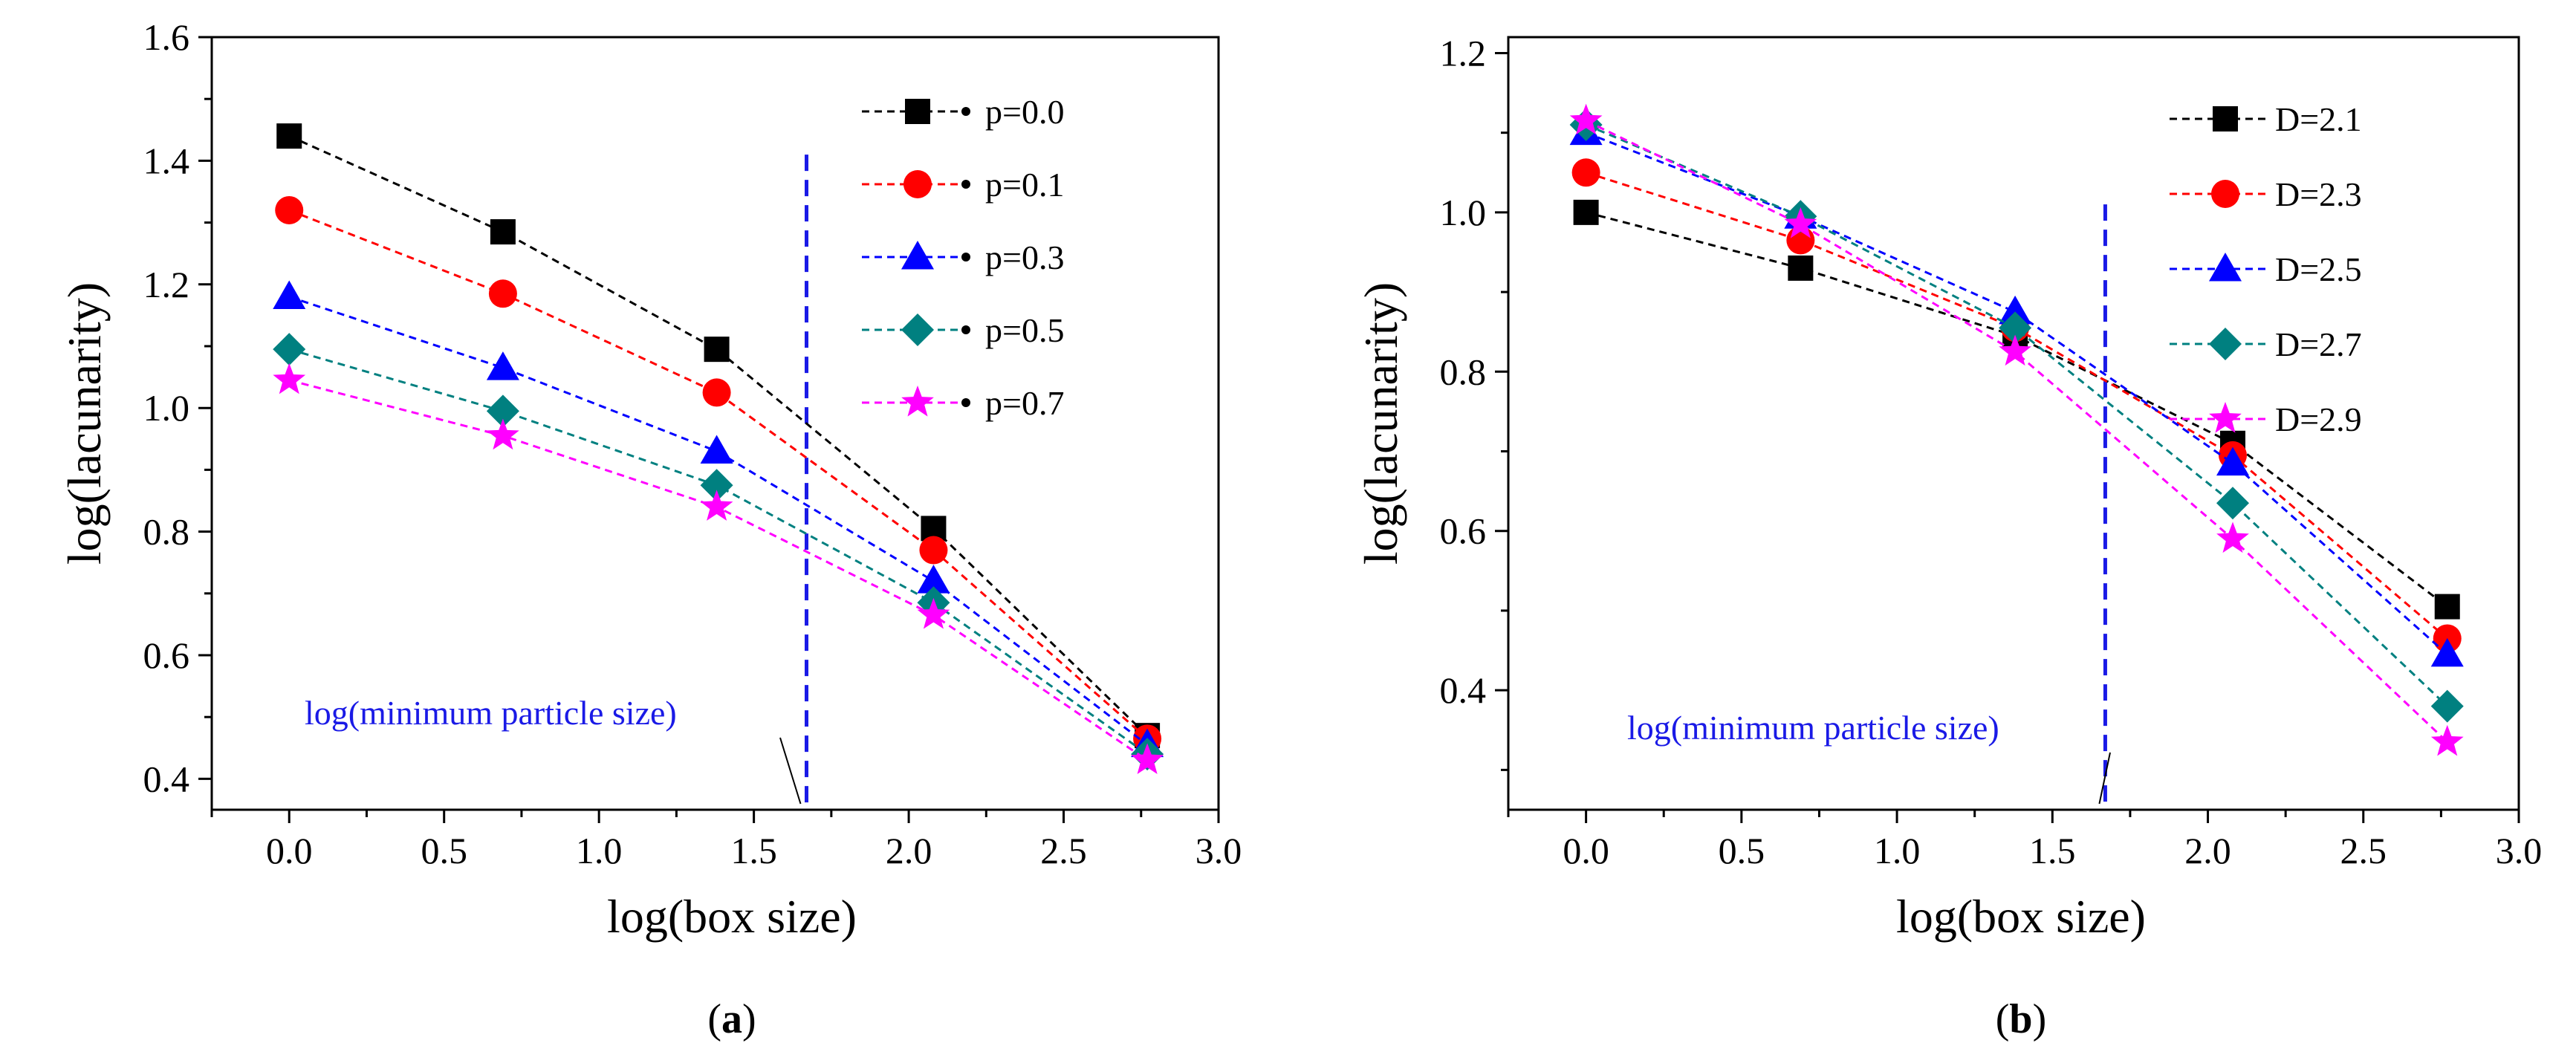  Describe the element at coordinates (2207, 850) in the screenshot. I see `x-tick-label: 2.0` at that location.